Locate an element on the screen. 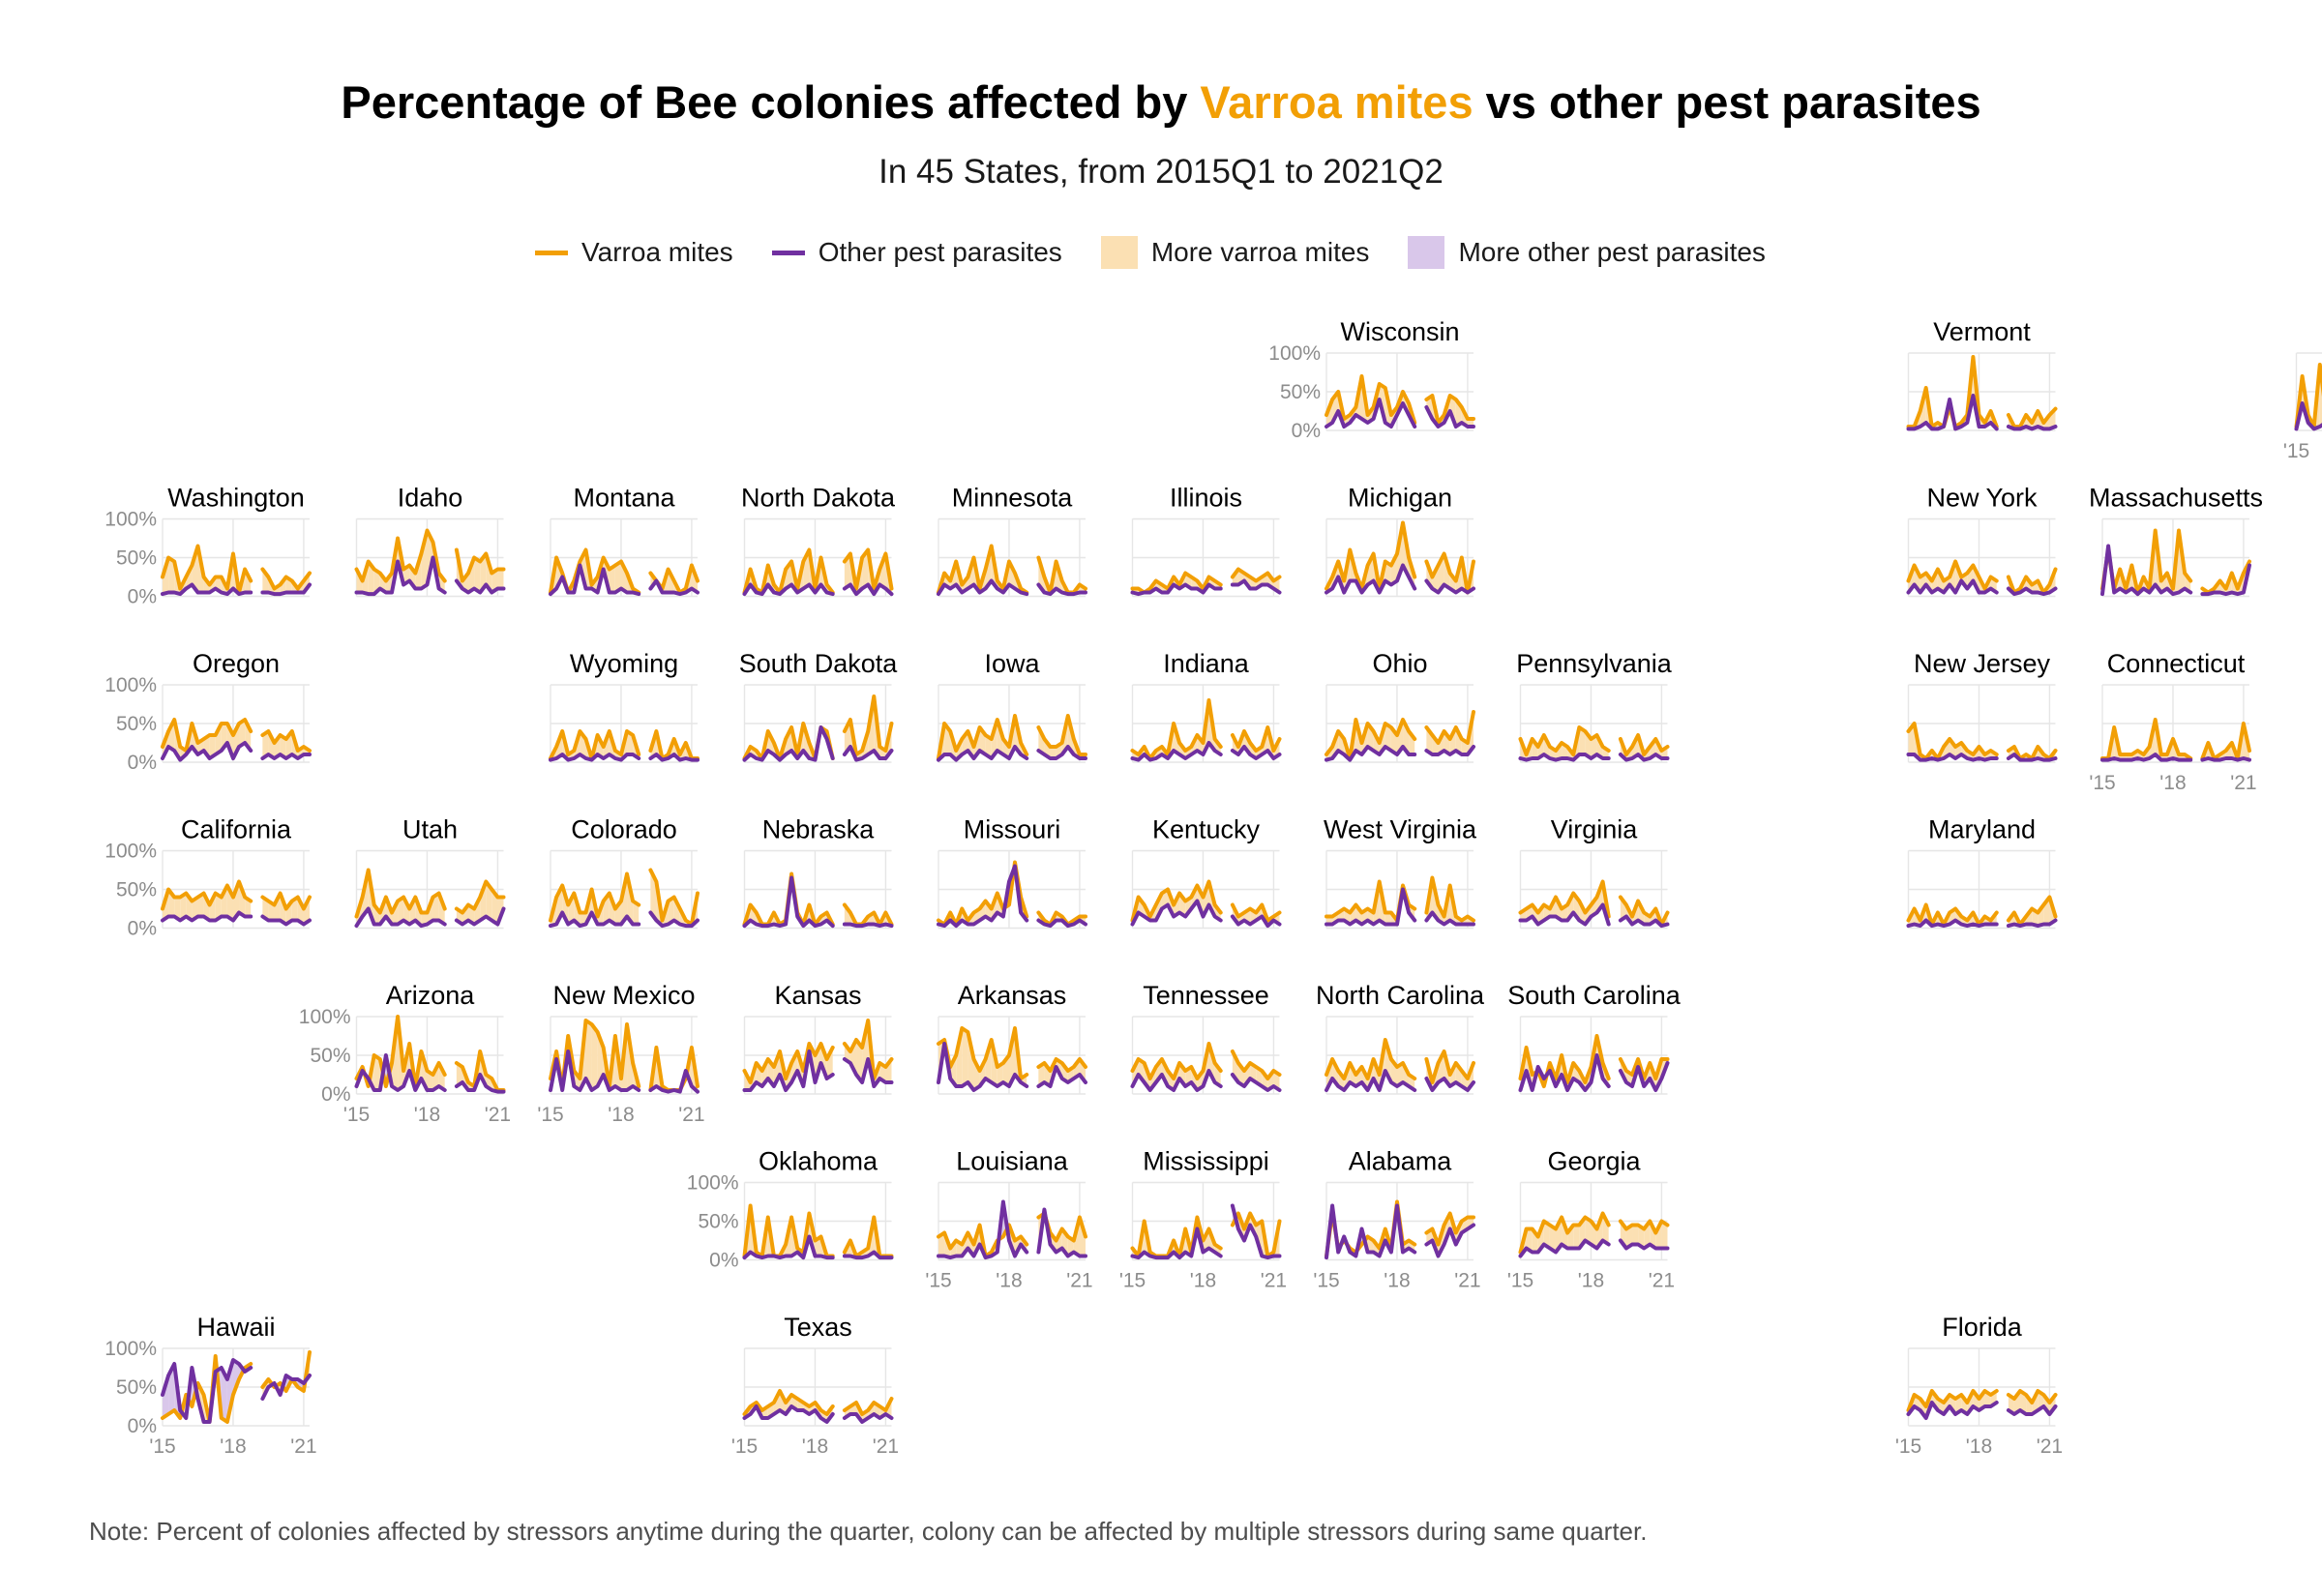 Image resolution: width=2322 pixels, height=1596 pixels. y-tick-label: 50% is located at coordinates (136, 724).